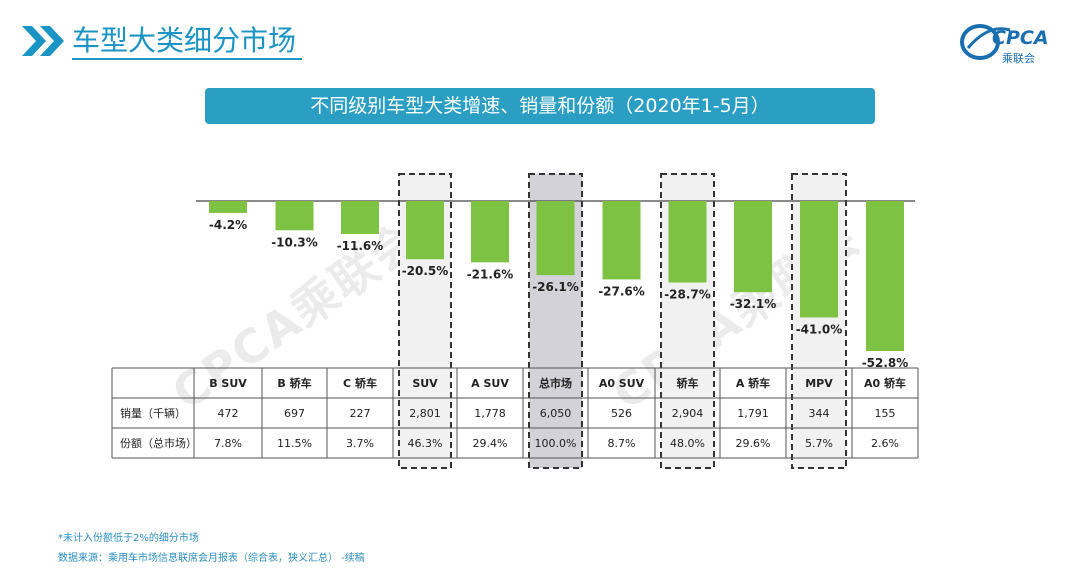 The image size is (1080, 573). What do you see at coordinates (885, 363) in the screenshot?
I see `bar-value-label: -52.8%` at bounding box center [885, 363].